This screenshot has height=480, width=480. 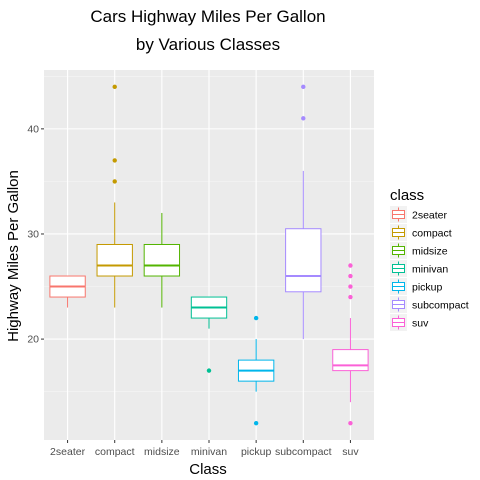 I want to click on legend-item-2seater: 2seater, so click(x=419, y=214).